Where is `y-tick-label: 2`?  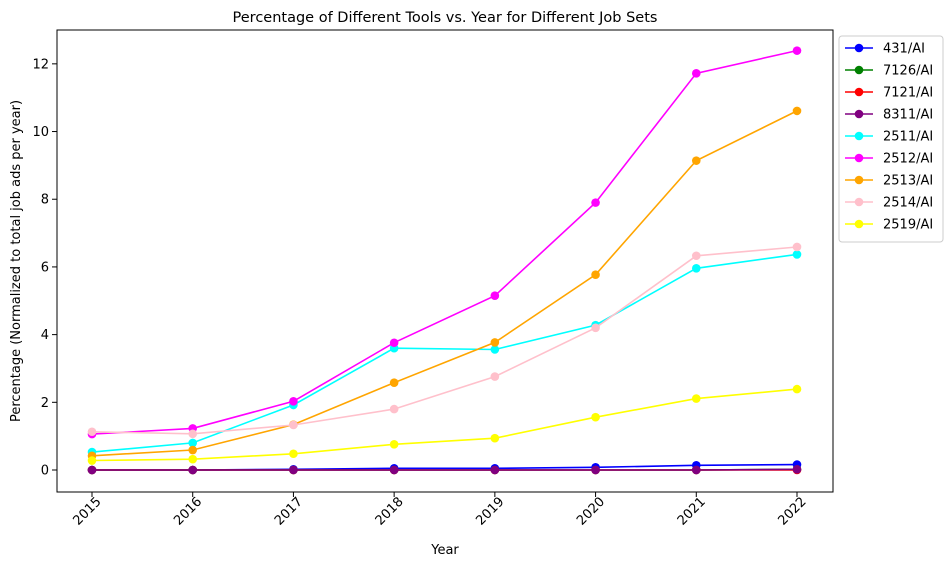
y-tick-label: 2 is located at coordinates (45, 403).